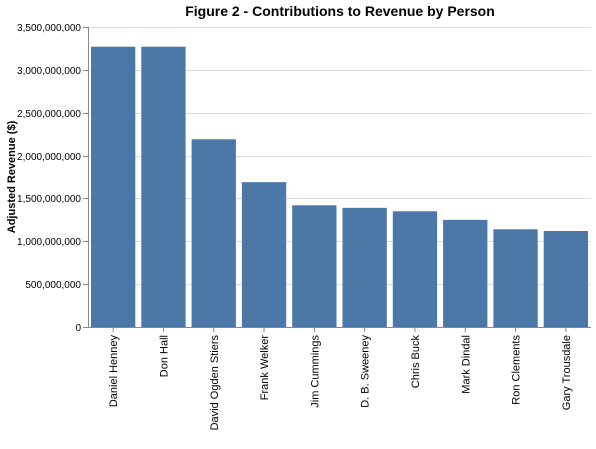 This screenshot has height=449, width=596. I want to click on x-tick-label: Jim Cummings, so click(315, 371).